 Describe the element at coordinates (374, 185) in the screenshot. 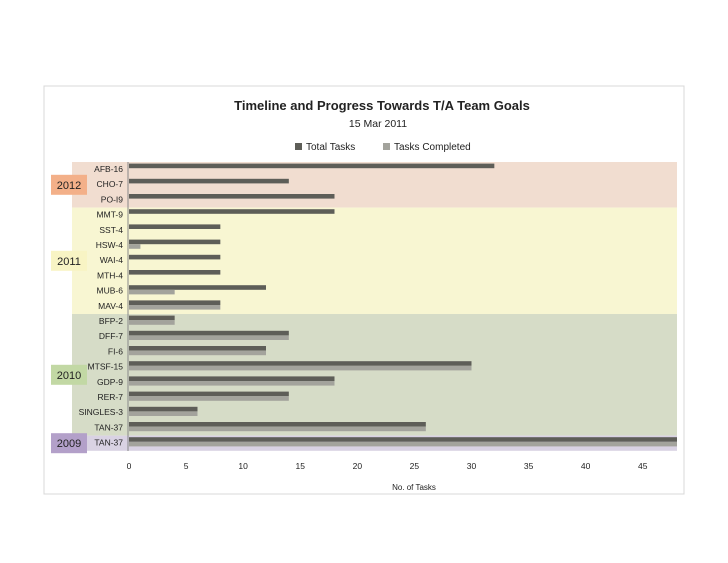

I see `year-band` at that location.